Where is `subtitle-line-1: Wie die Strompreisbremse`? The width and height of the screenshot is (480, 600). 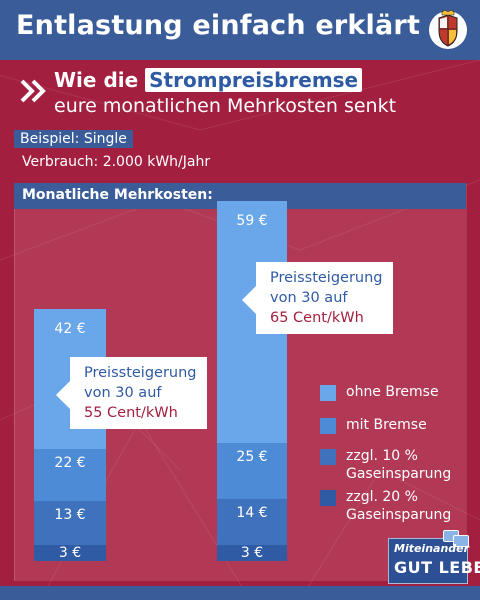
subtitle-line-1: Wie die Strompreisbremse is located at coordinates (208, 80).